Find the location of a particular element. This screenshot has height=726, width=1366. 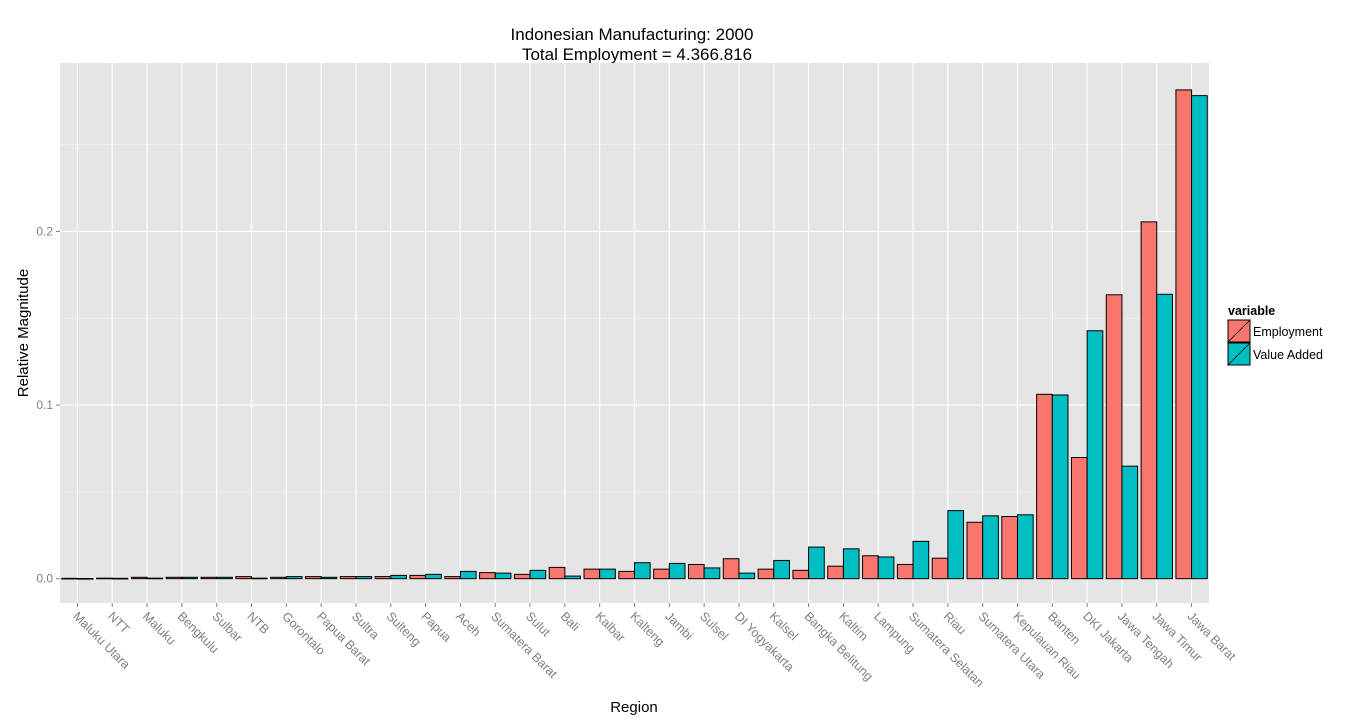

chart-subtitle: Total Employment = 4.366.816 is located at coordinates (637, 54).